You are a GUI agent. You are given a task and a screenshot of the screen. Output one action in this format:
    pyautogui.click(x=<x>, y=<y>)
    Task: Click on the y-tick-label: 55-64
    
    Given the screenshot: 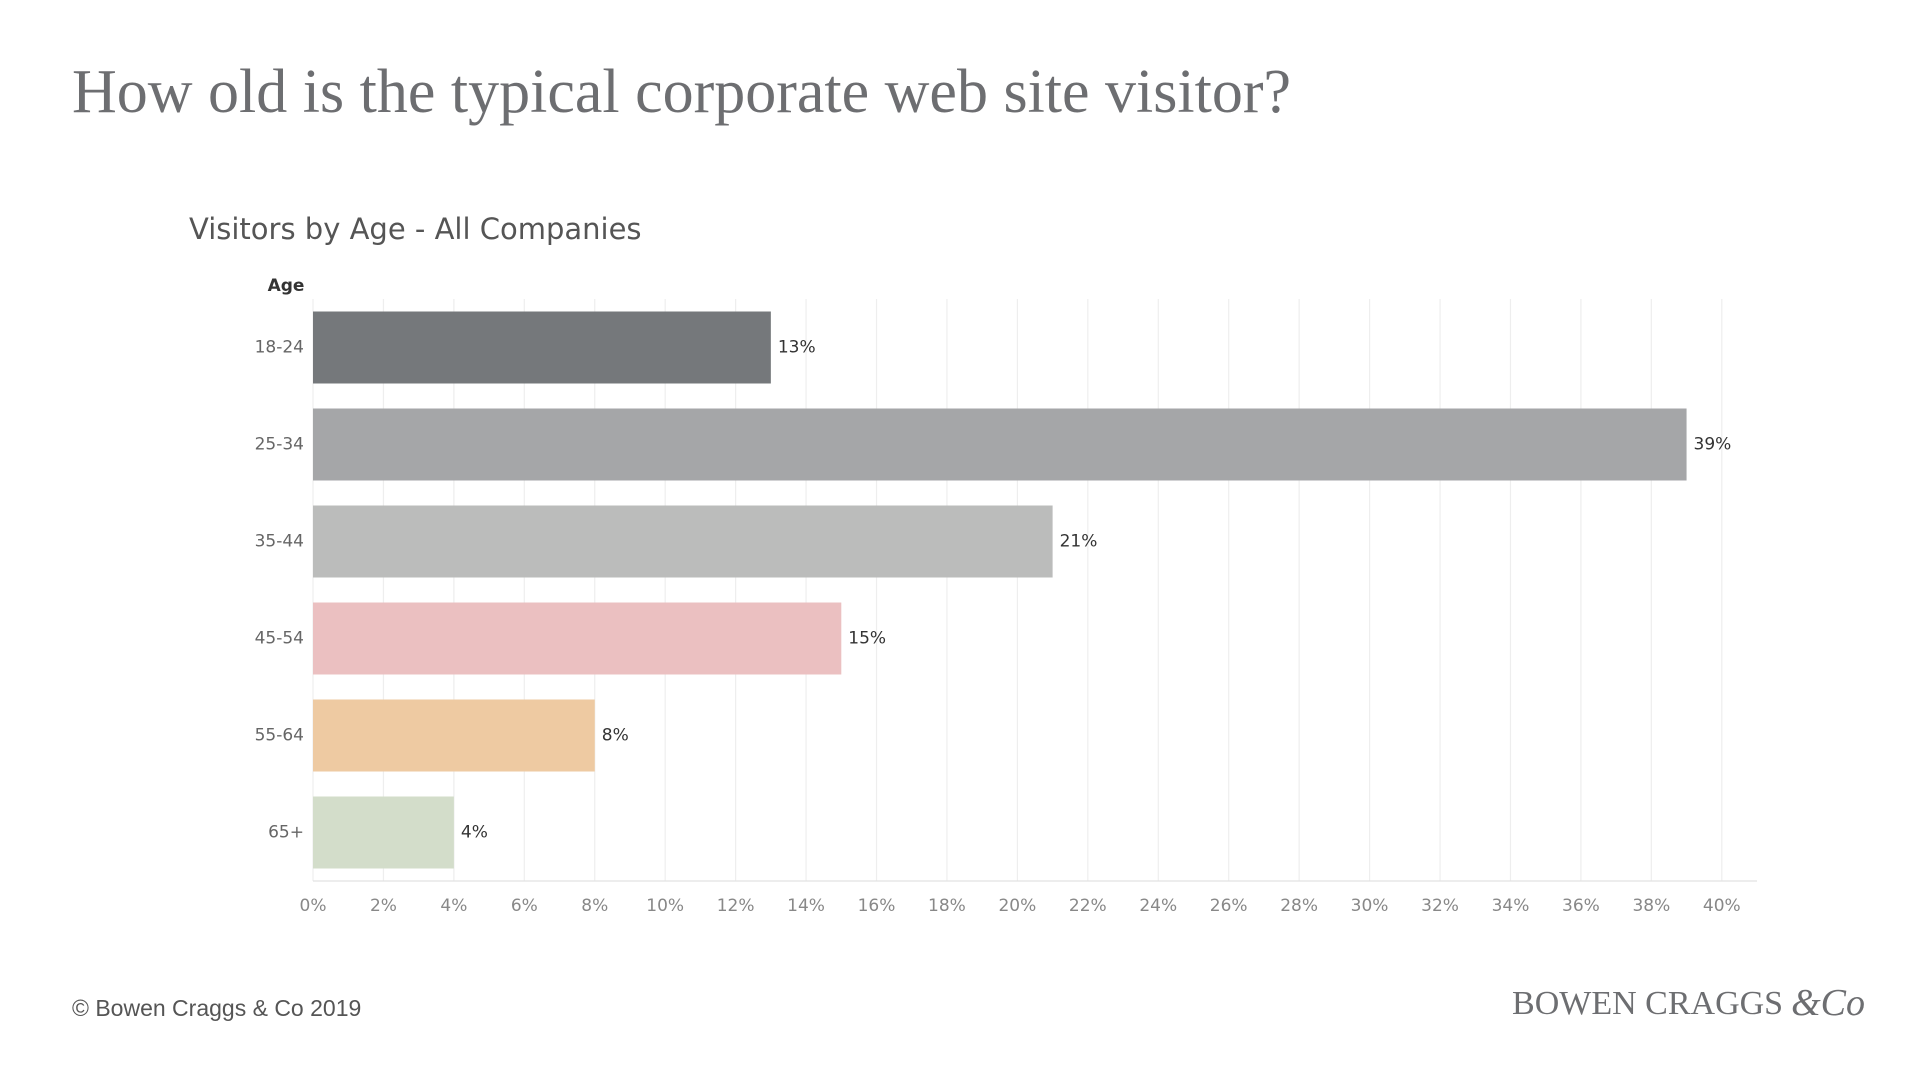 What is the action you would take?
    pyautogui.click(x=279, y=736)
    